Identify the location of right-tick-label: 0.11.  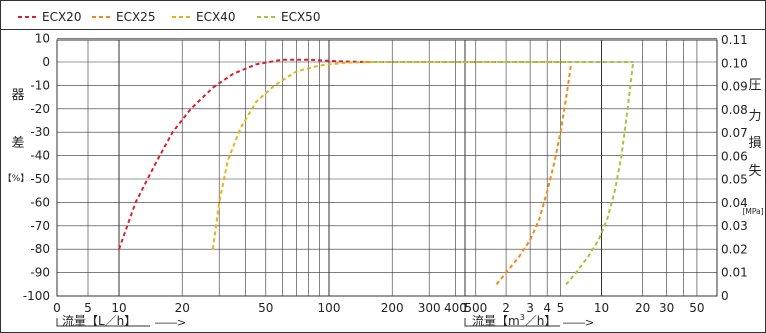
(734, 40).